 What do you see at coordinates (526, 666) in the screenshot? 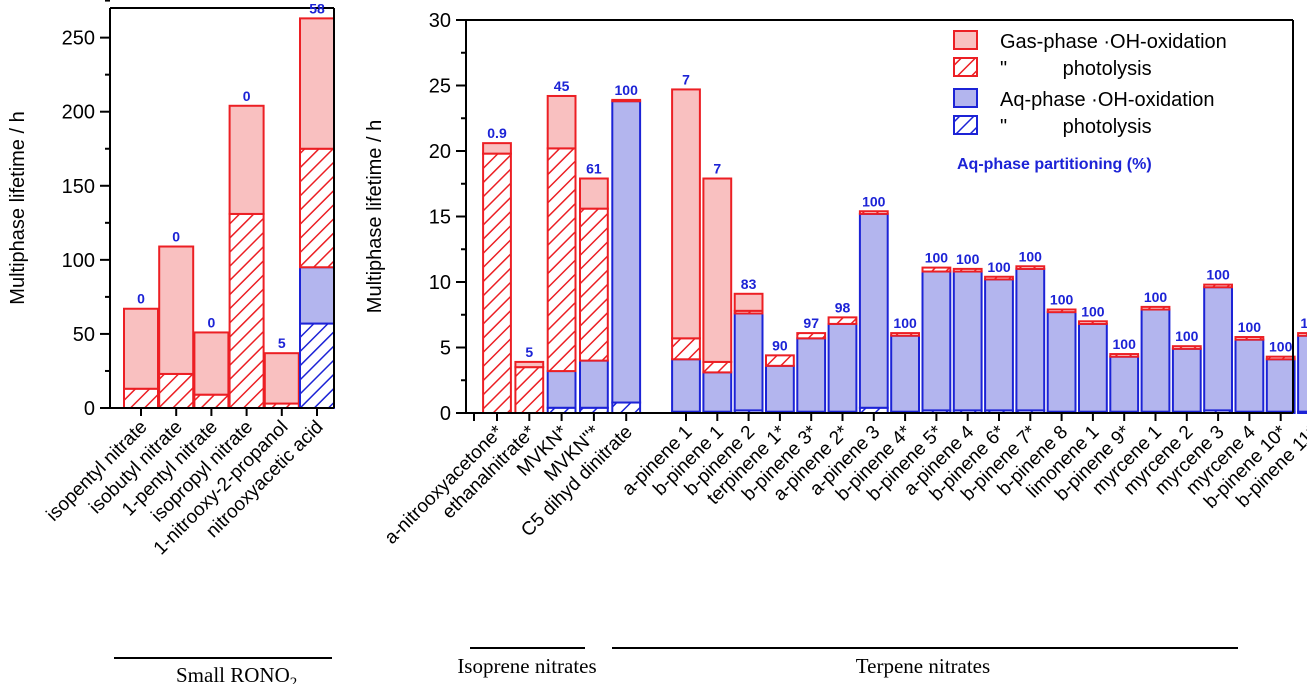
I see `group-label-isoprene: Isoprene nitrates` at bounding box center [526, 666].